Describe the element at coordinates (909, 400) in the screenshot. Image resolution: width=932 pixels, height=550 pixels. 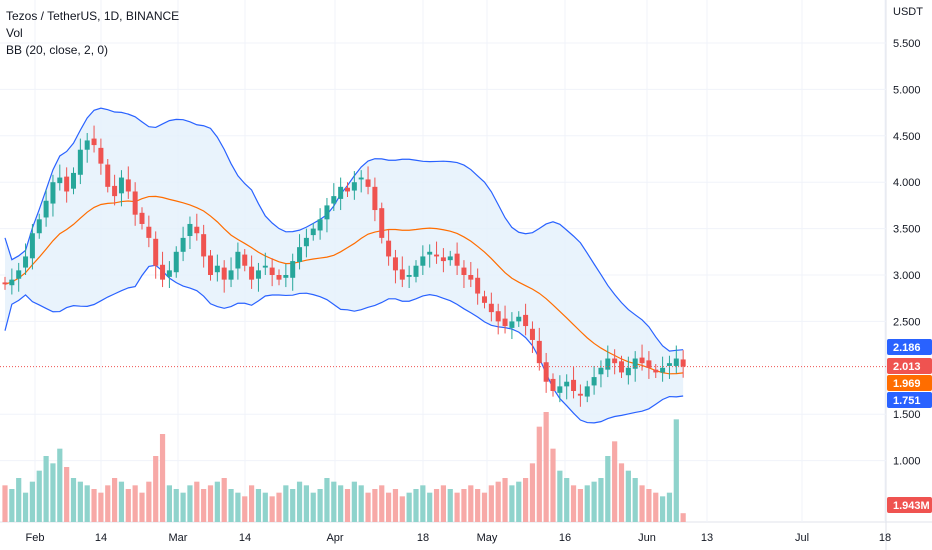
I see `price-badge: 1.751` at that location.